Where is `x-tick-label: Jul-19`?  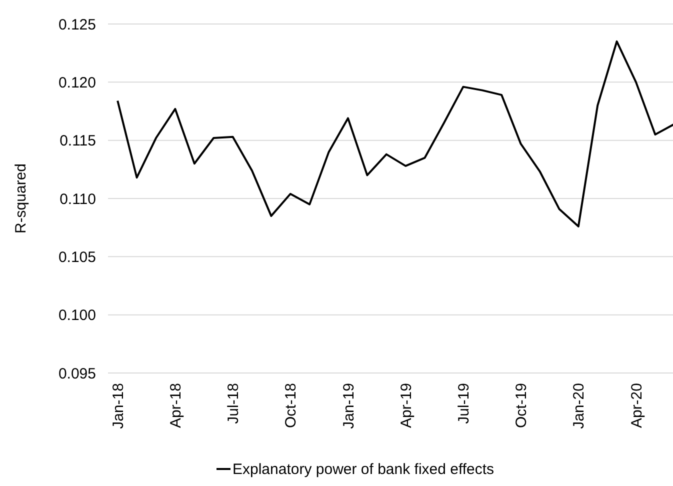
x-tick-label: Jul-19 is located at coordinates (463, 403).